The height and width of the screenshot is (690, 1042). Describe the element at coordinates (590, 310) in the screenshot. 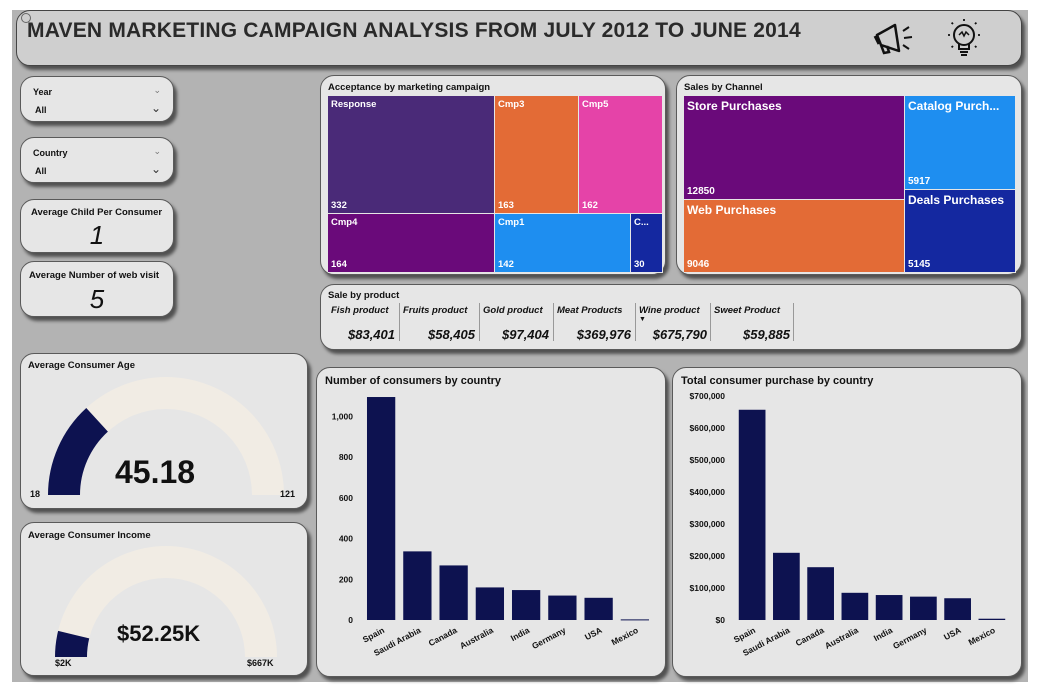

I see `column-header-meat: Meat Products` at that location.